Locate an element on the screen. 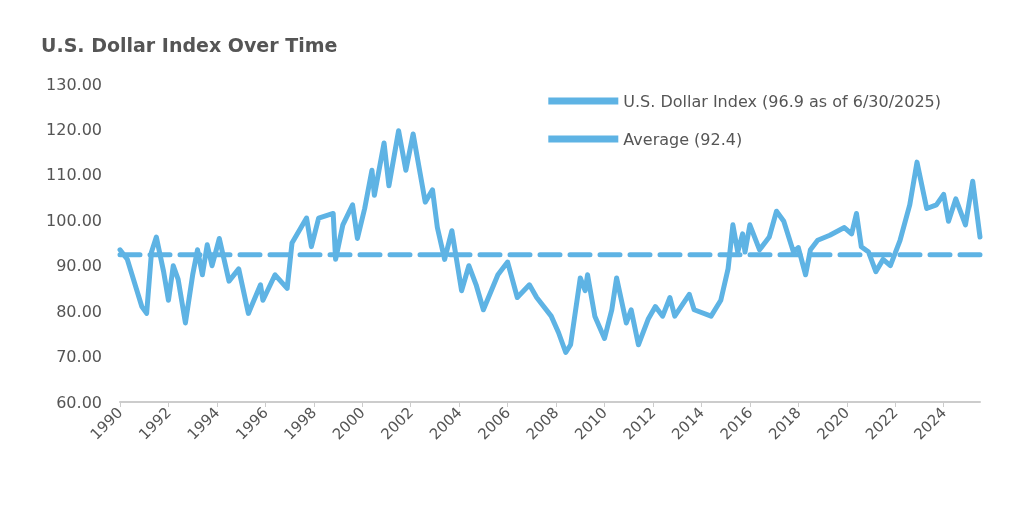  y-tick-label: 80.00 is located at coordinates (79, 311).